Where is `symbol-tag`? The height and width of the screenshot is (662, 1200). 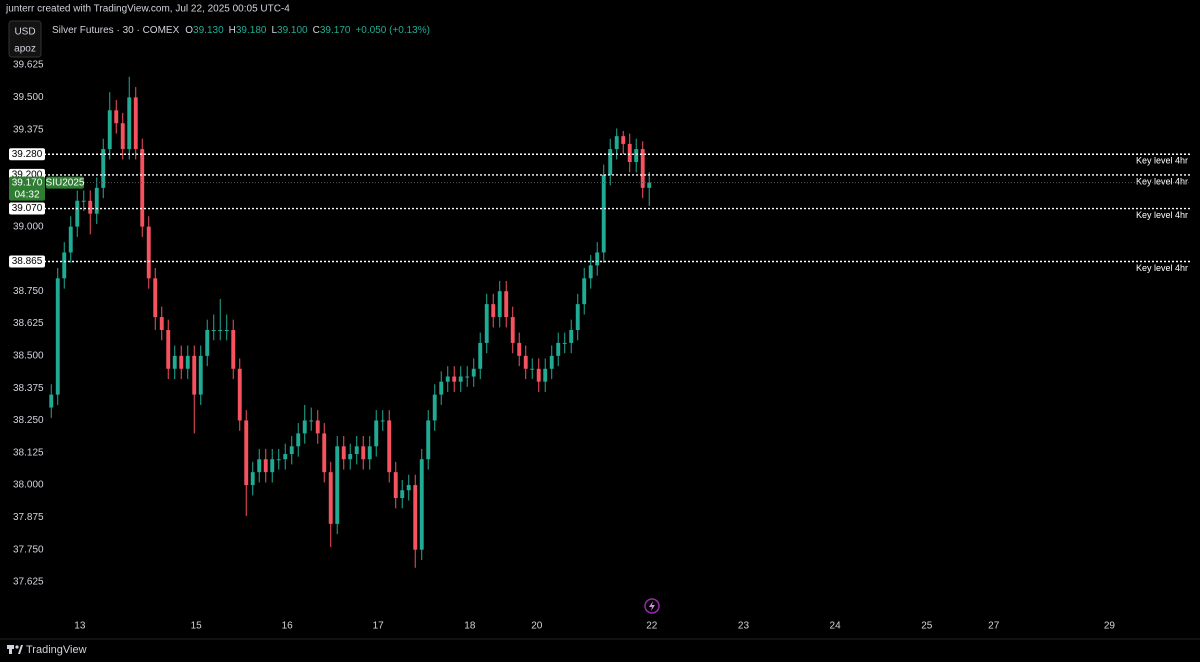 symbol-tag is located at coordinates (65, 182).